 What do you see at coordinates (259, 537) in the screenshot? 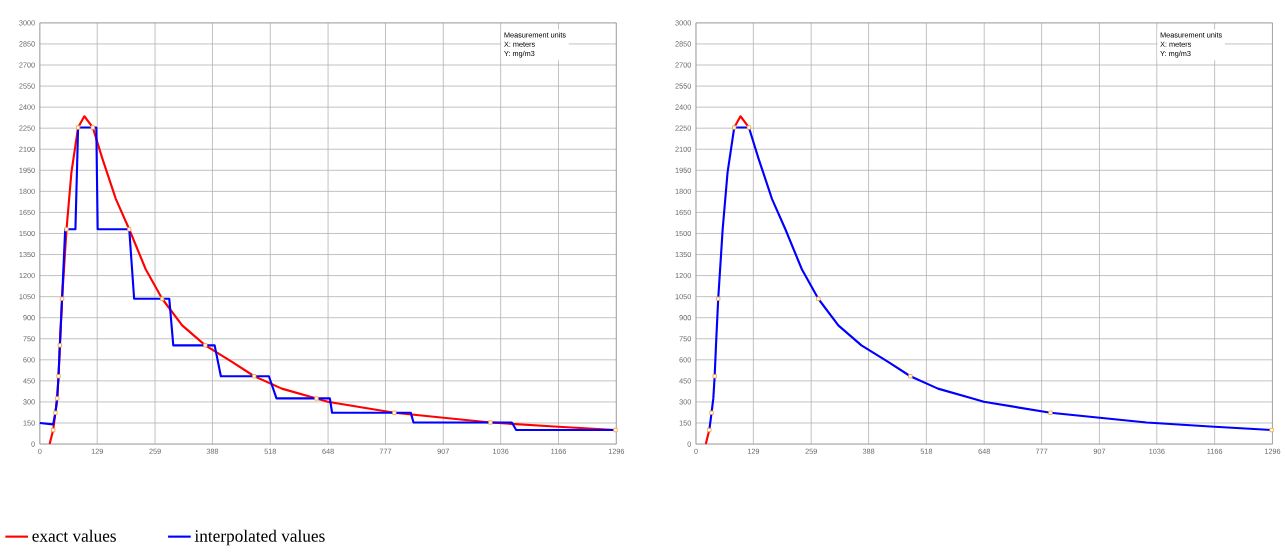
I see `legend-label: interpolated values` at bounding box center [259, 537].